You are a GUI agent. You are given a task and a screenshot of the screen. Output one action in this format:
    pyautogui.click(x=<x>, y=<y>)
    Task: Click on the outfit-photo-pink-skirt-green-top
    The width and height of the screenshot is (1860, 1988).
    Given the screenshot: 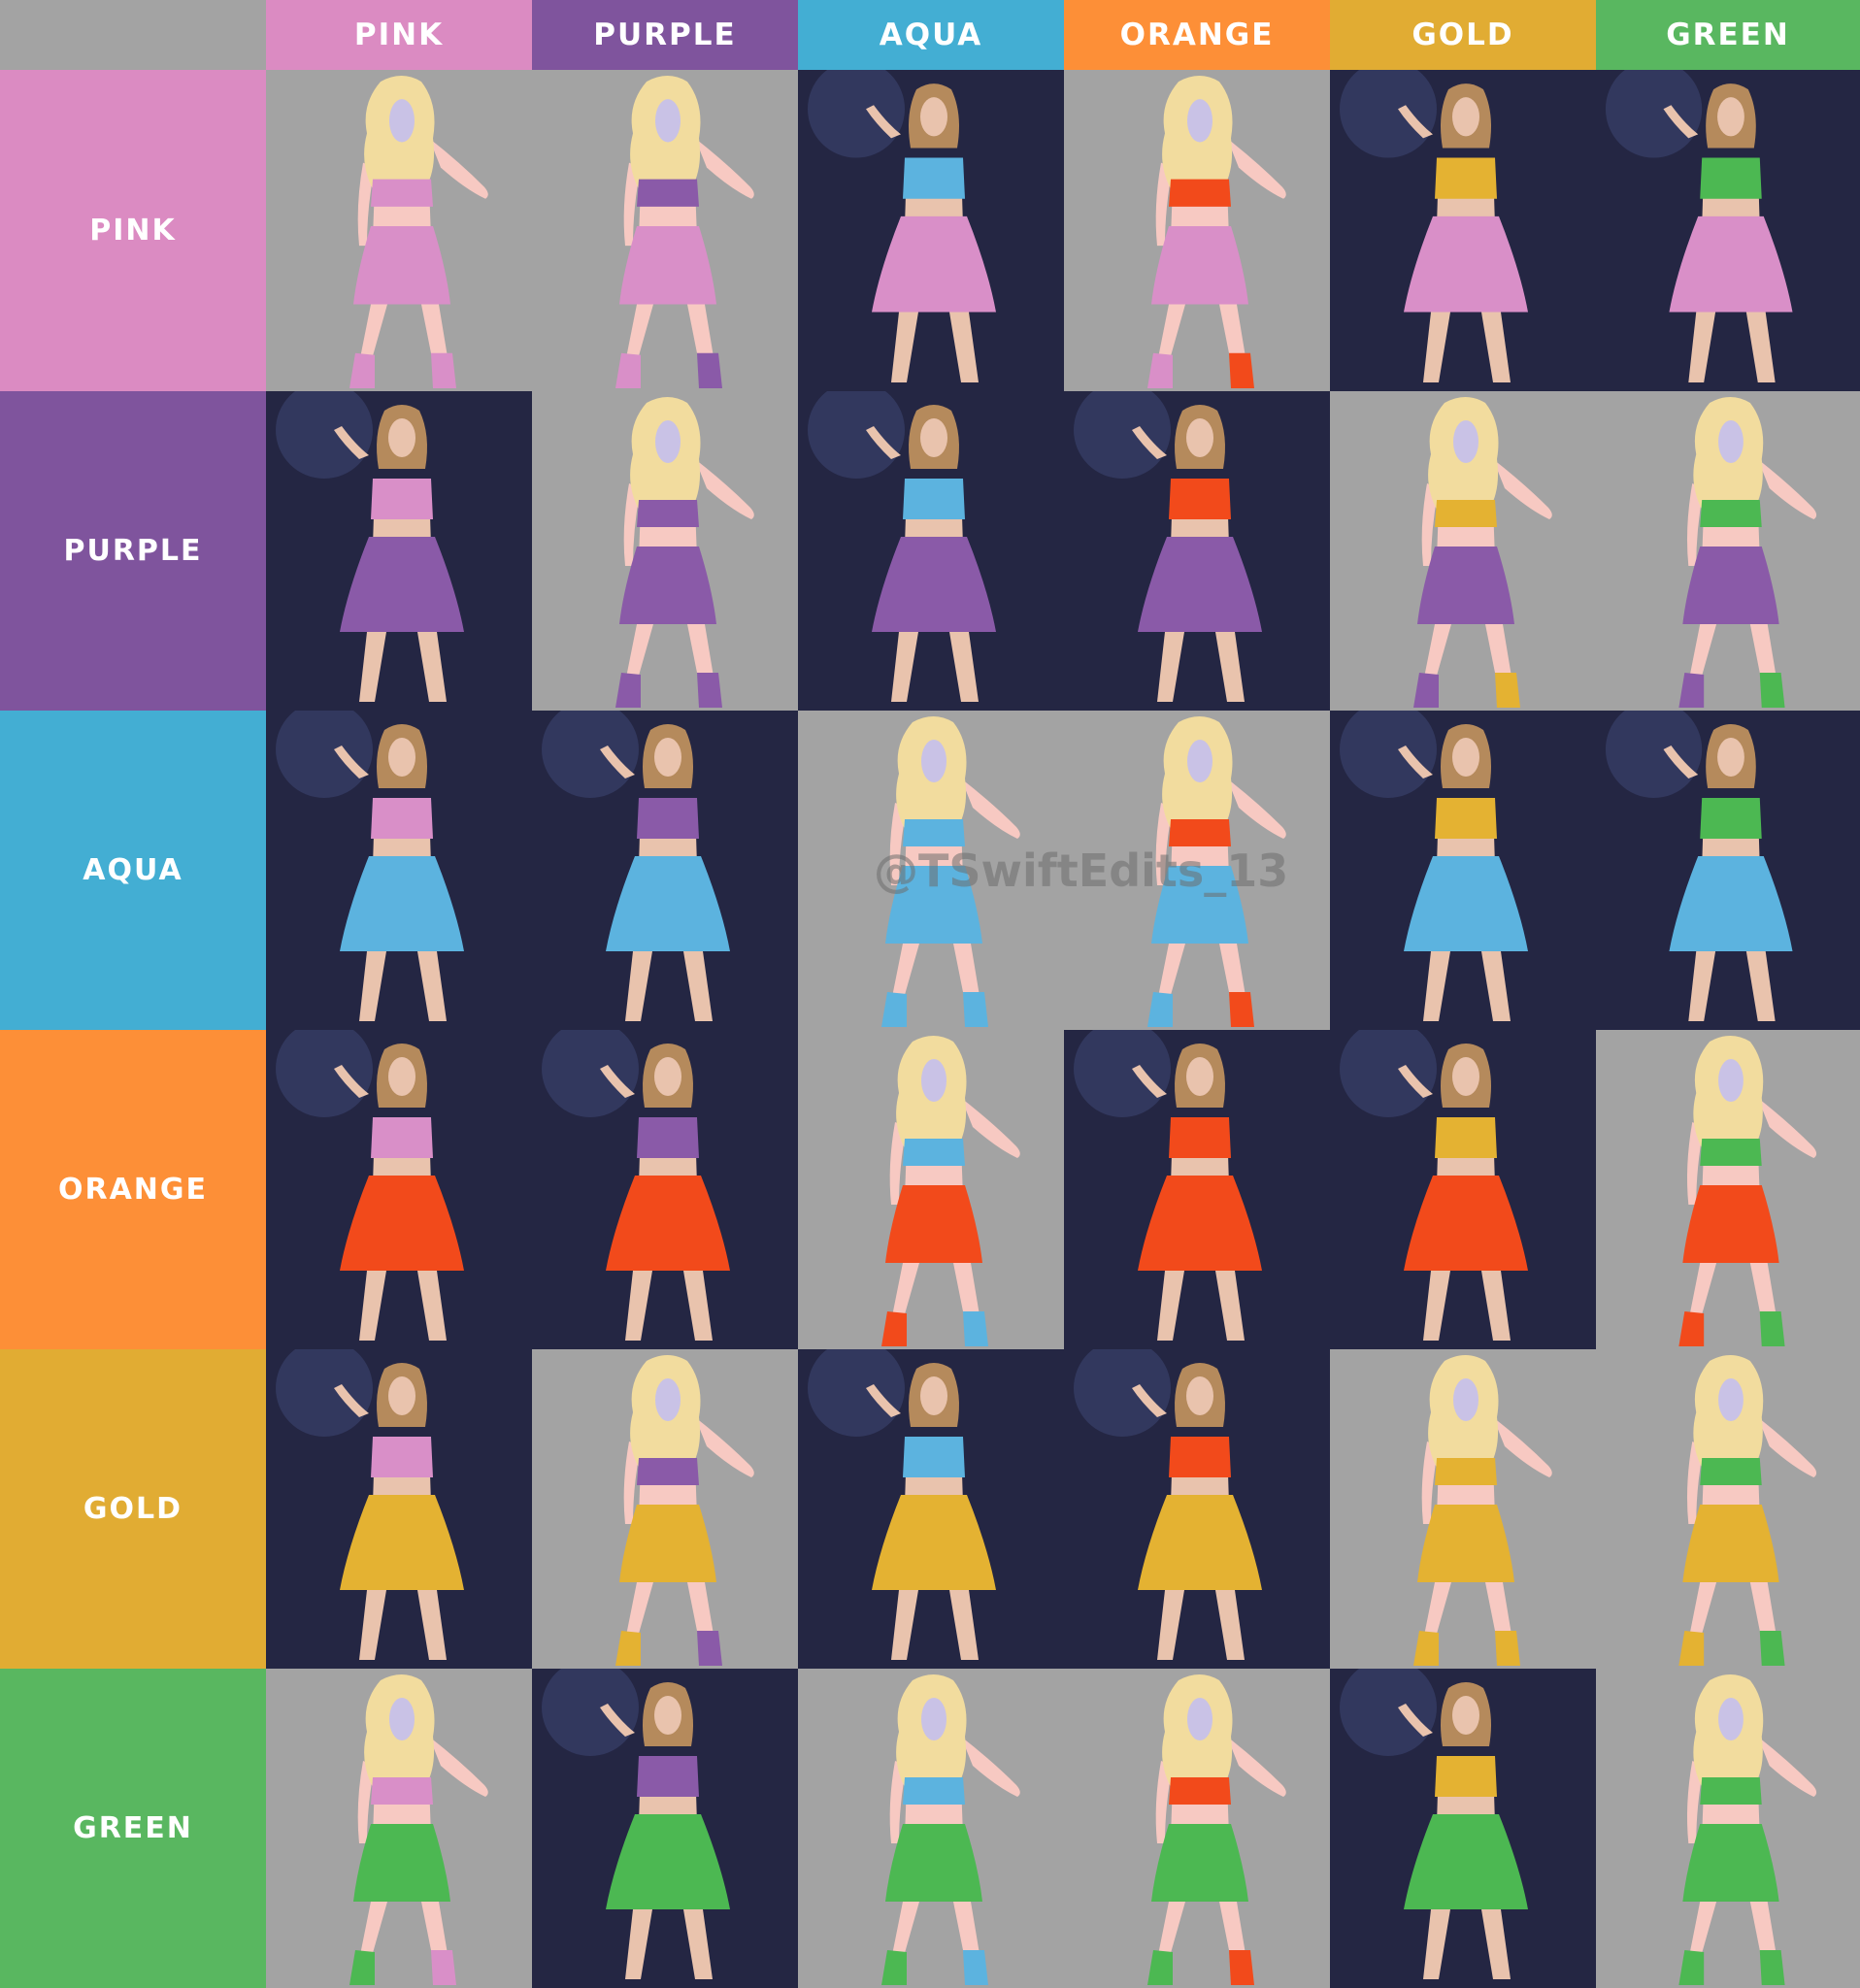 What is the action you would take?
    pyautogui.click(x=1728, y=231)
    